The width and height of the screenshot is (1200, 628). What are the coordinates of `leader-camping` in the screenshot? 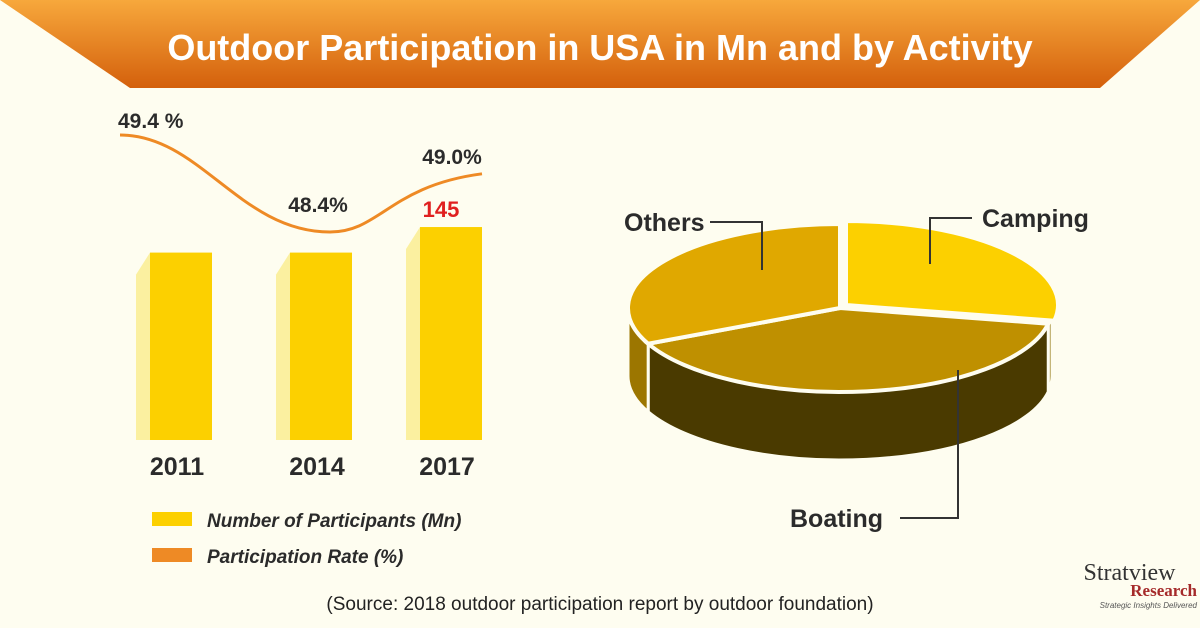 It's located at (950, 240).